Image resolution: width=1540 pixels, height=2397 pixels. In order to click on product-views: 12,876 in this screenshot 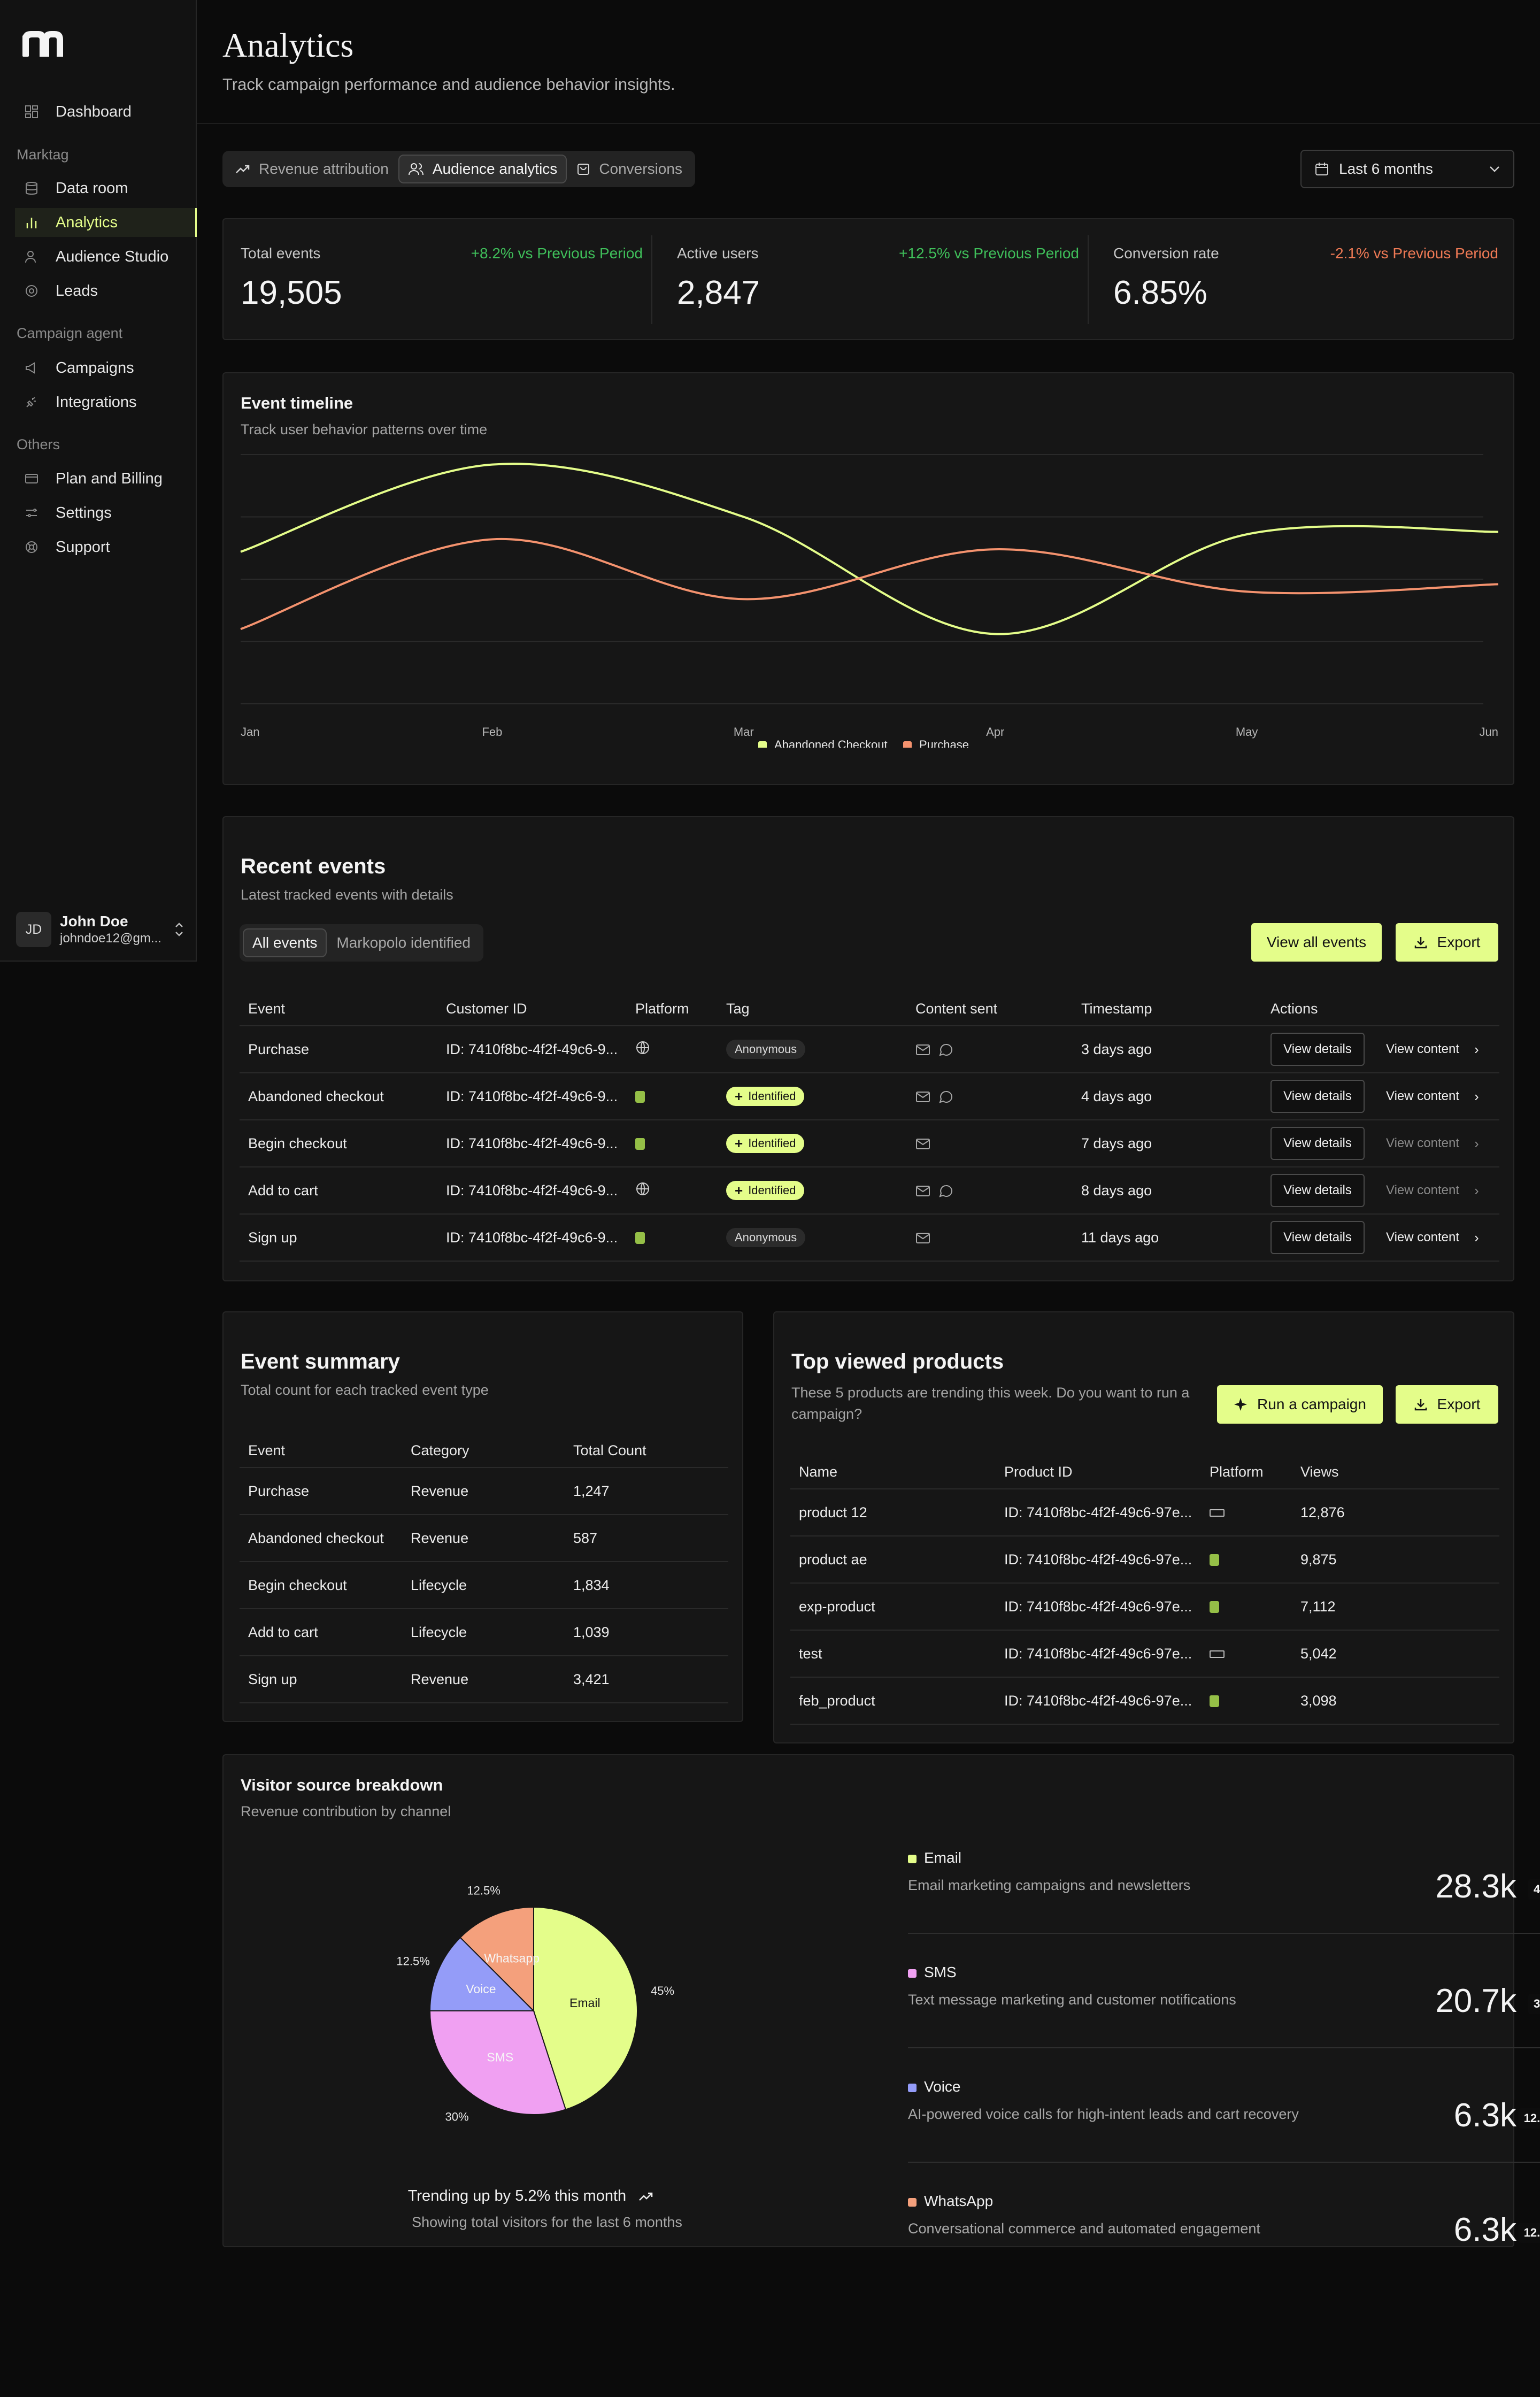, I will do `click(1395, 1512)`.